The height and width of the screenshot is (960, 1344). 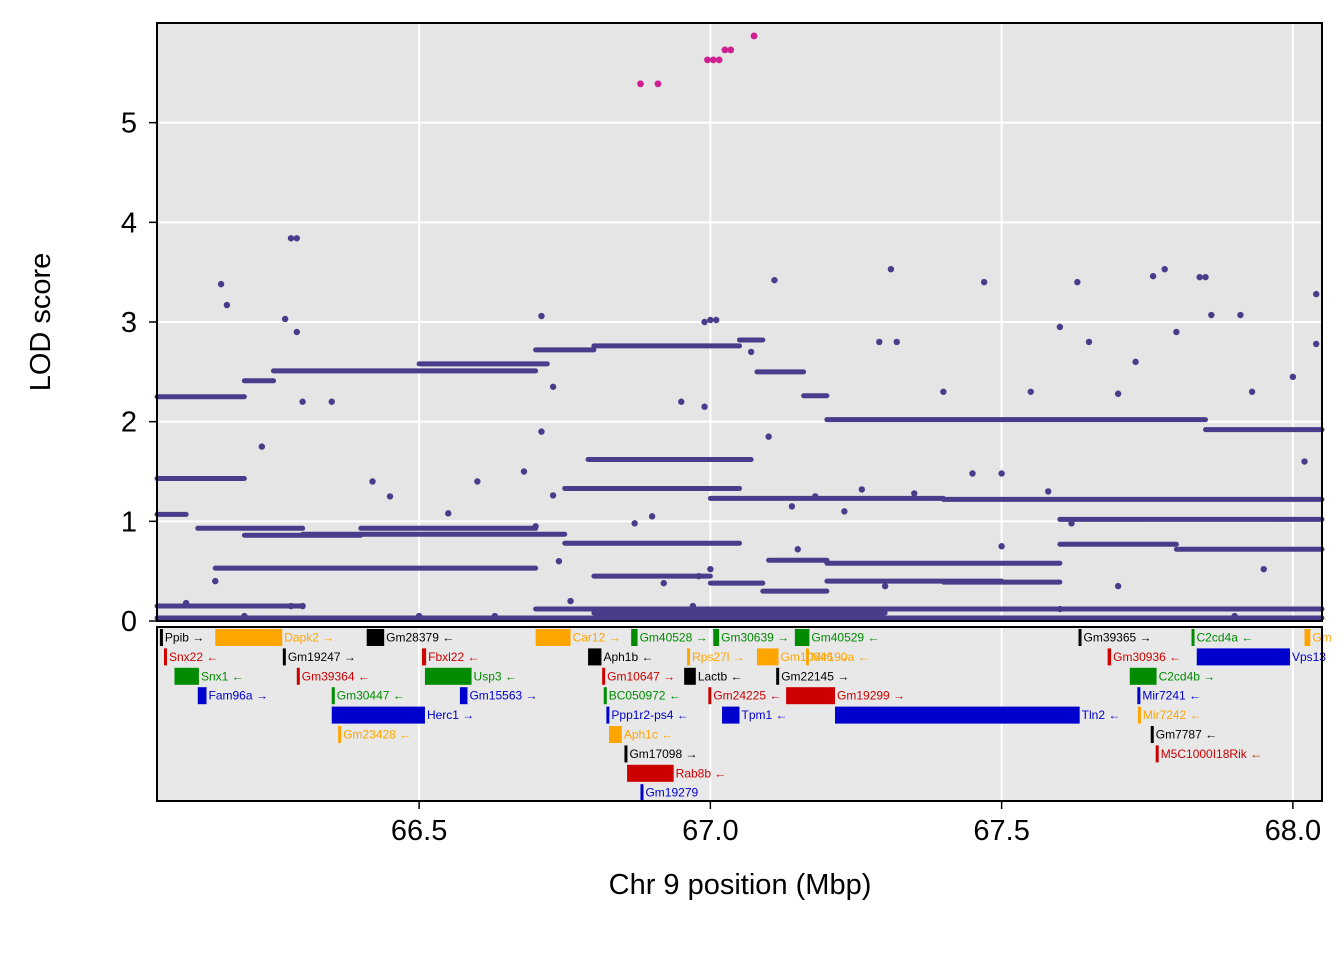 I want to click on gene-gm24225-bar, so click(x=710, y=696).